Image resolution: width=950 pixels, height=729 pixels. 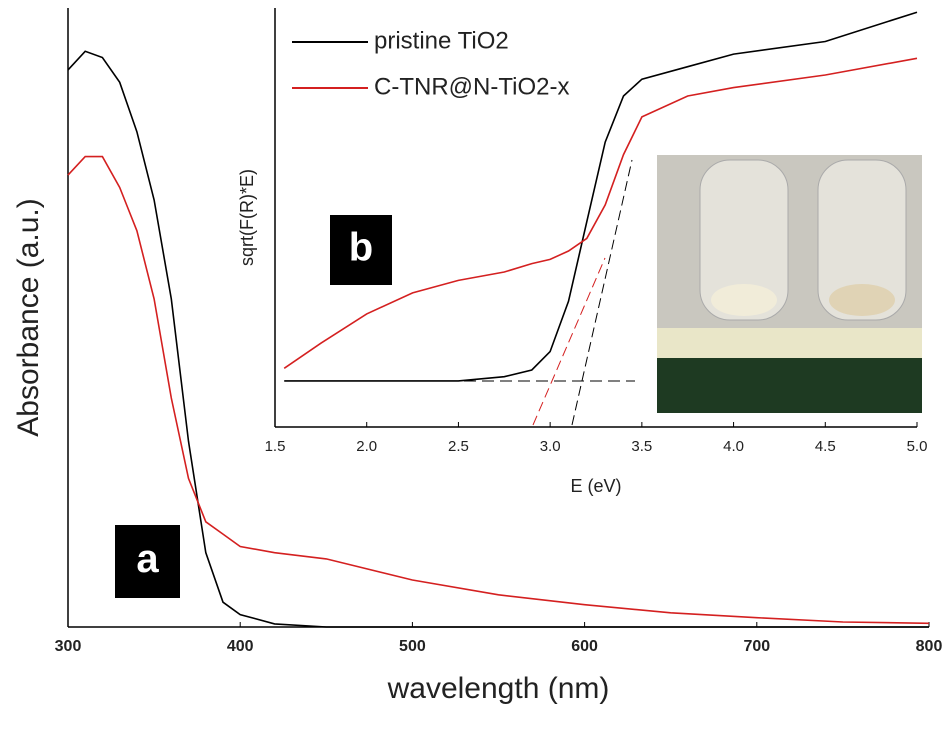 What do you see at coordinates (68, 646) in the screenshot?
I see `x-tick-label: 300` at bounding box center [68, 646].